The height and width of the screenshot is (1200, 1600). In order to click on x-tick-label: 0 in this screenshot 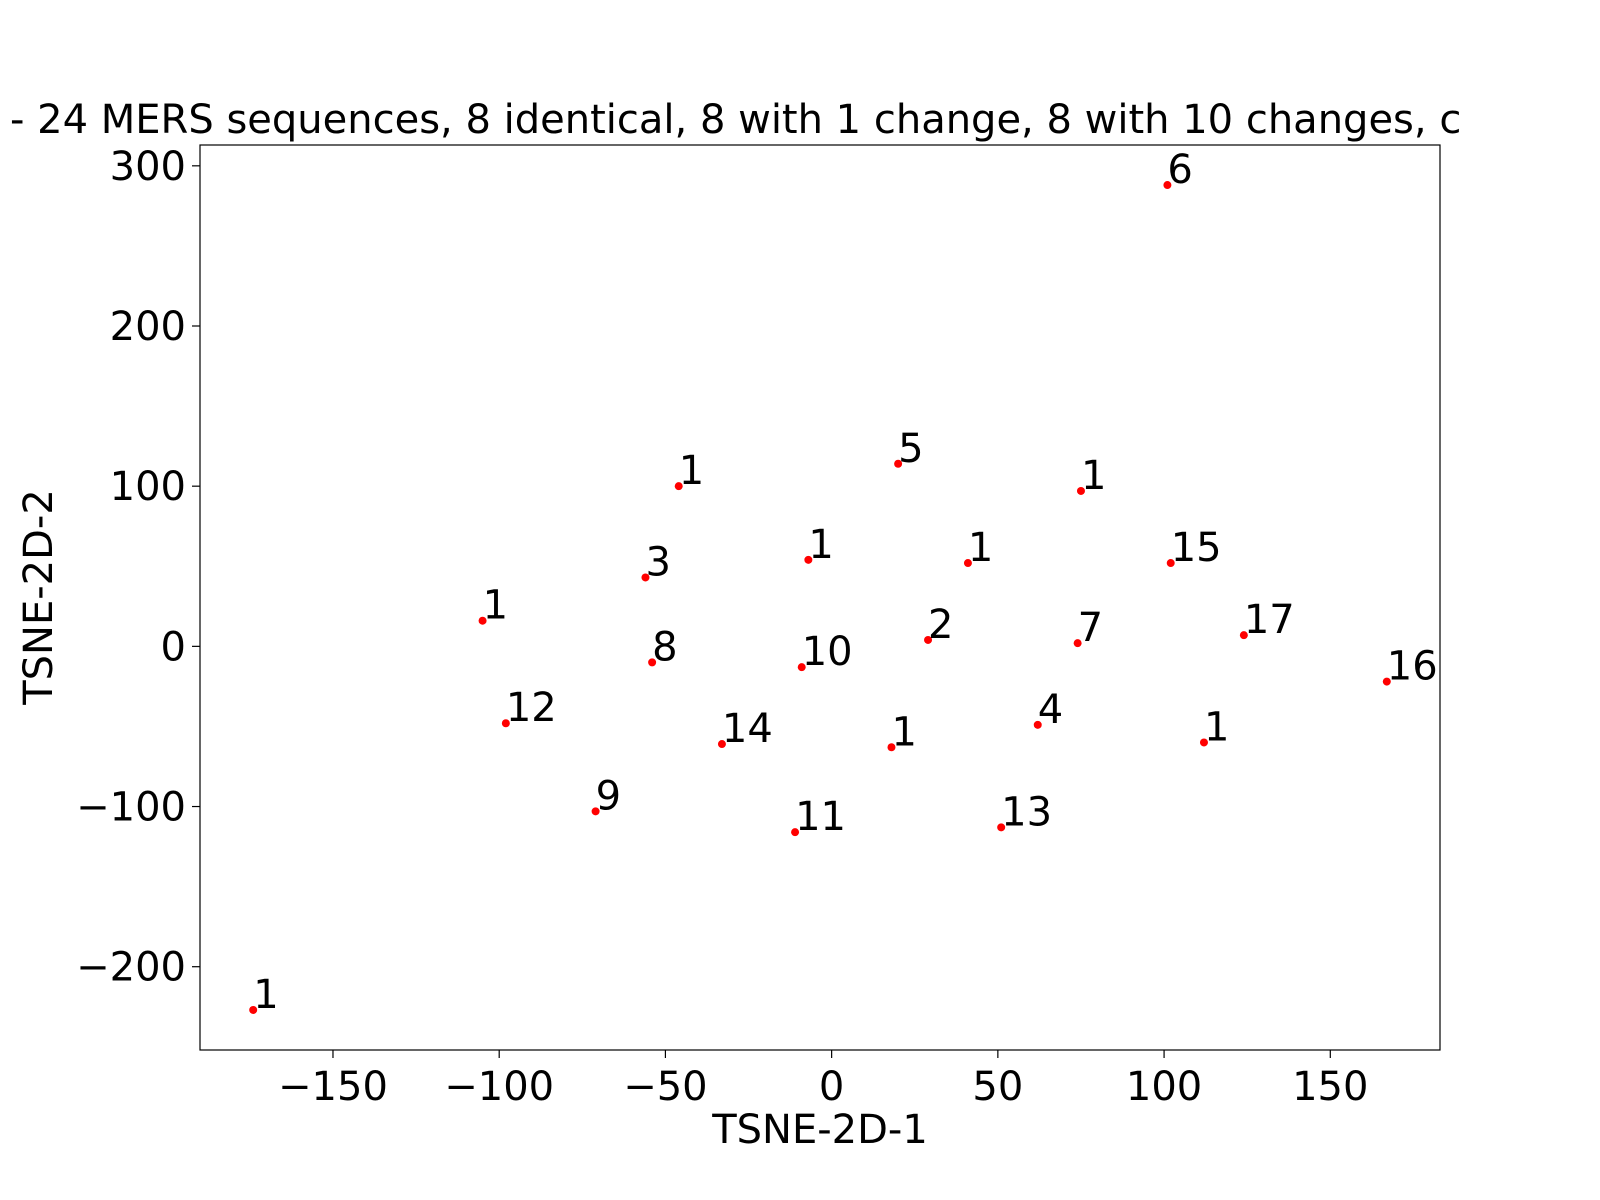, I will do `click(831, 1087)`.